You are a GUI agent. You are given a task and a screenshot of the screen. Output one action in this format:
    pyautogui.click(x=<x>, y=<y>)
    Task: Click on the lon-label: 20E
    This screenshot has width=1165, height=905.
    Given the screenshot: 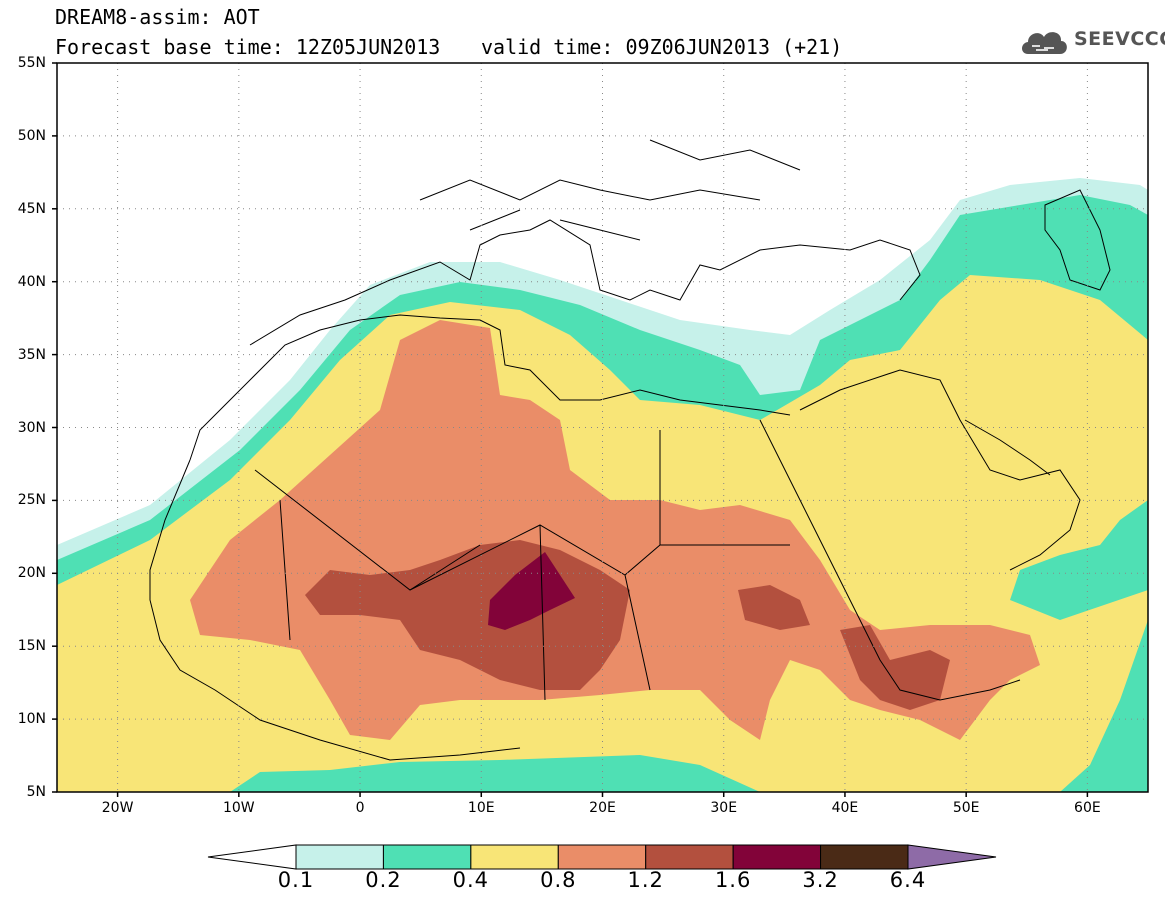 What is the action you would take?
    pyautogui.click(x=602, y=808)
    